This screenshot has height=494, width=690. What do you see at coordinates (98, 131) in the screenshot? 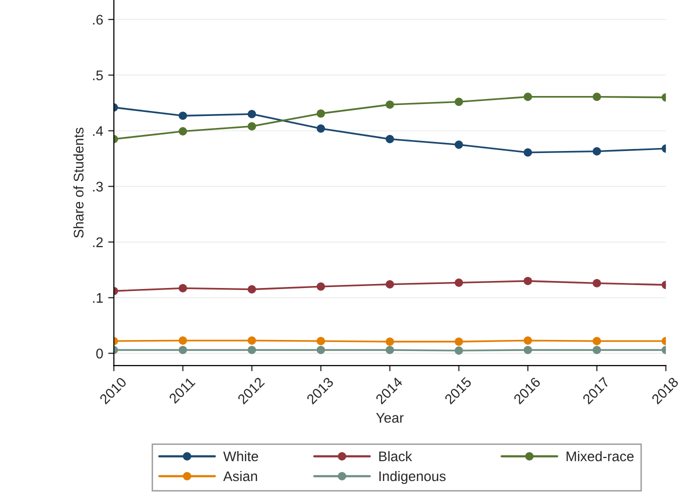
I see `y-tick-label: .4` at bounding box center [98, 131].